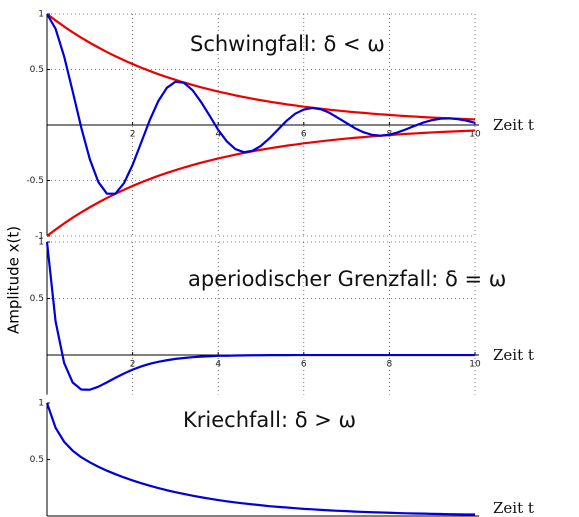  Describe the element at coordinates (287, 44) in the screenshot. I see `chart-title: Schwingfall: δ < ω` at that location.